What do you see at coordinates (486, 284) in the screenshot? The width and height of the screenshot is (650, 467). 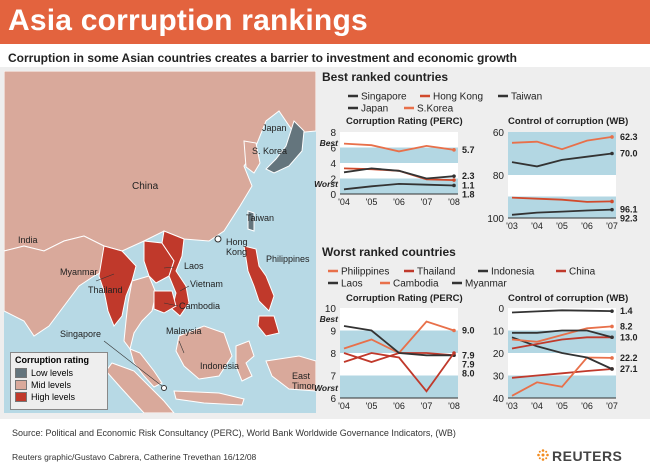 I see `worst-legend-label: Myanmar` at bounding box center [486, 284].